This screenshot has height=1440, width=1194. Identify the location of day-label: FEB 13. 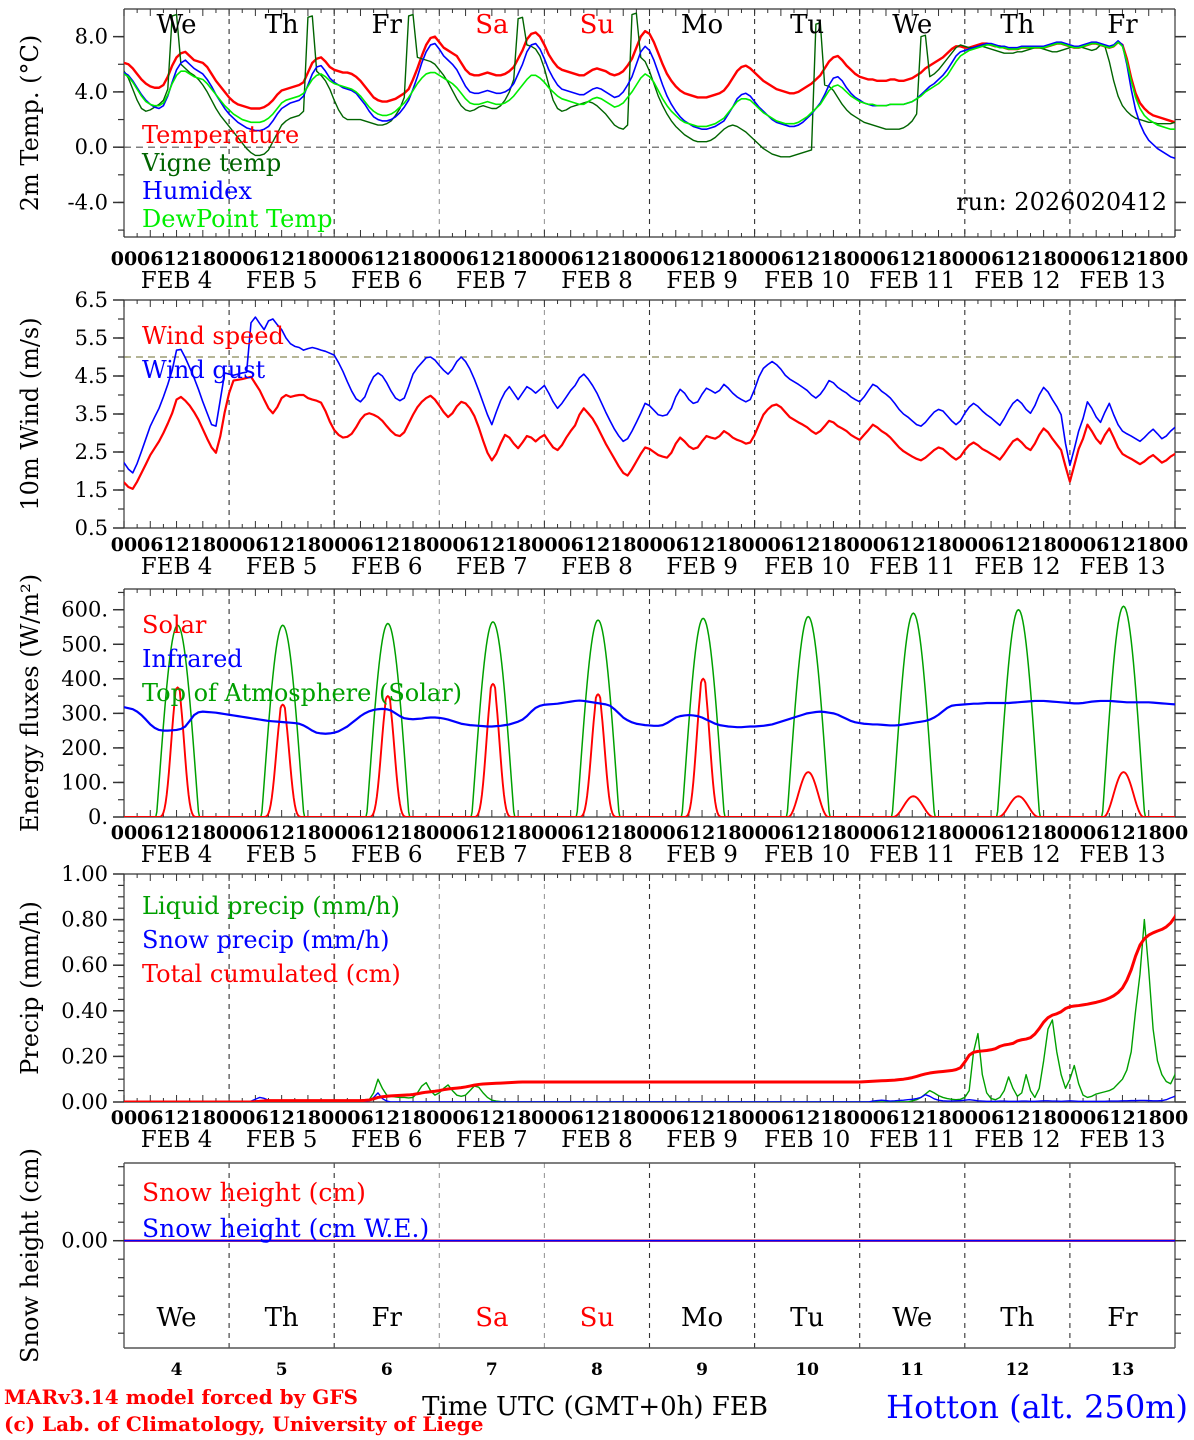
(1122, 855).